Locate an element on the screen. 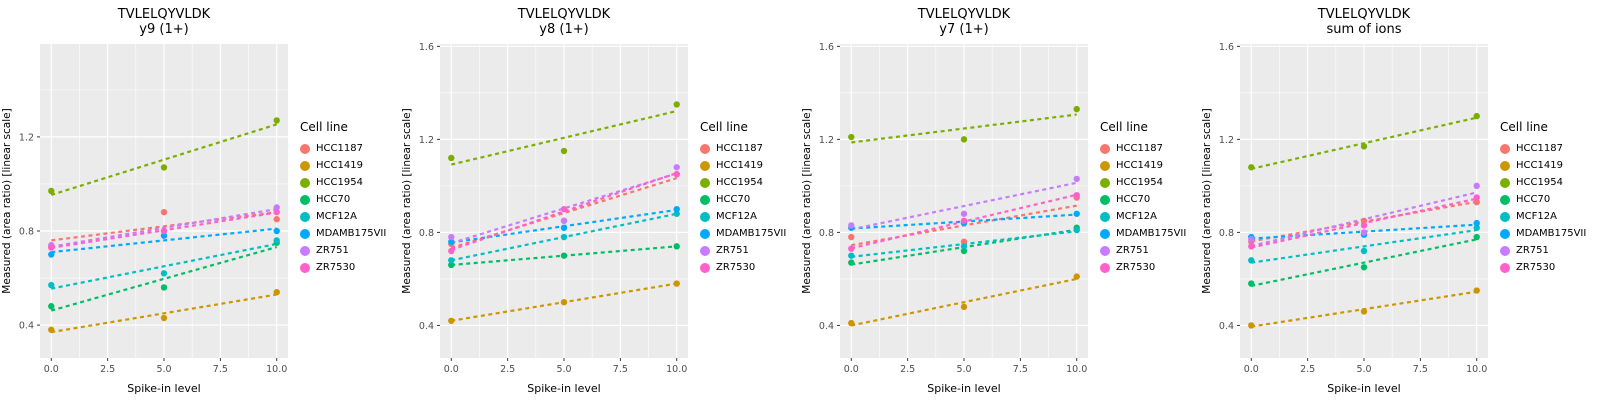 This screenshot has width=1600, height=400. chart-subtitle: y9 (1+) is located at coordinates (164, 29).